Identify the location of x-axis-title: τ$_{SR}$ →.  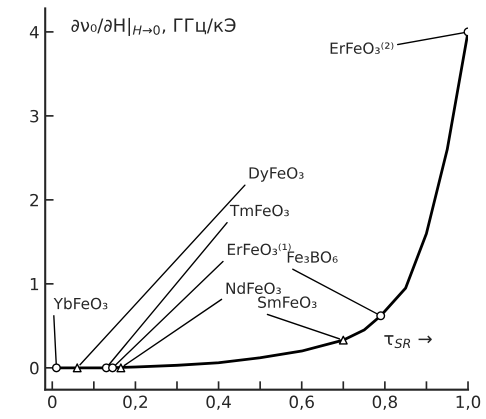
(408, 341).